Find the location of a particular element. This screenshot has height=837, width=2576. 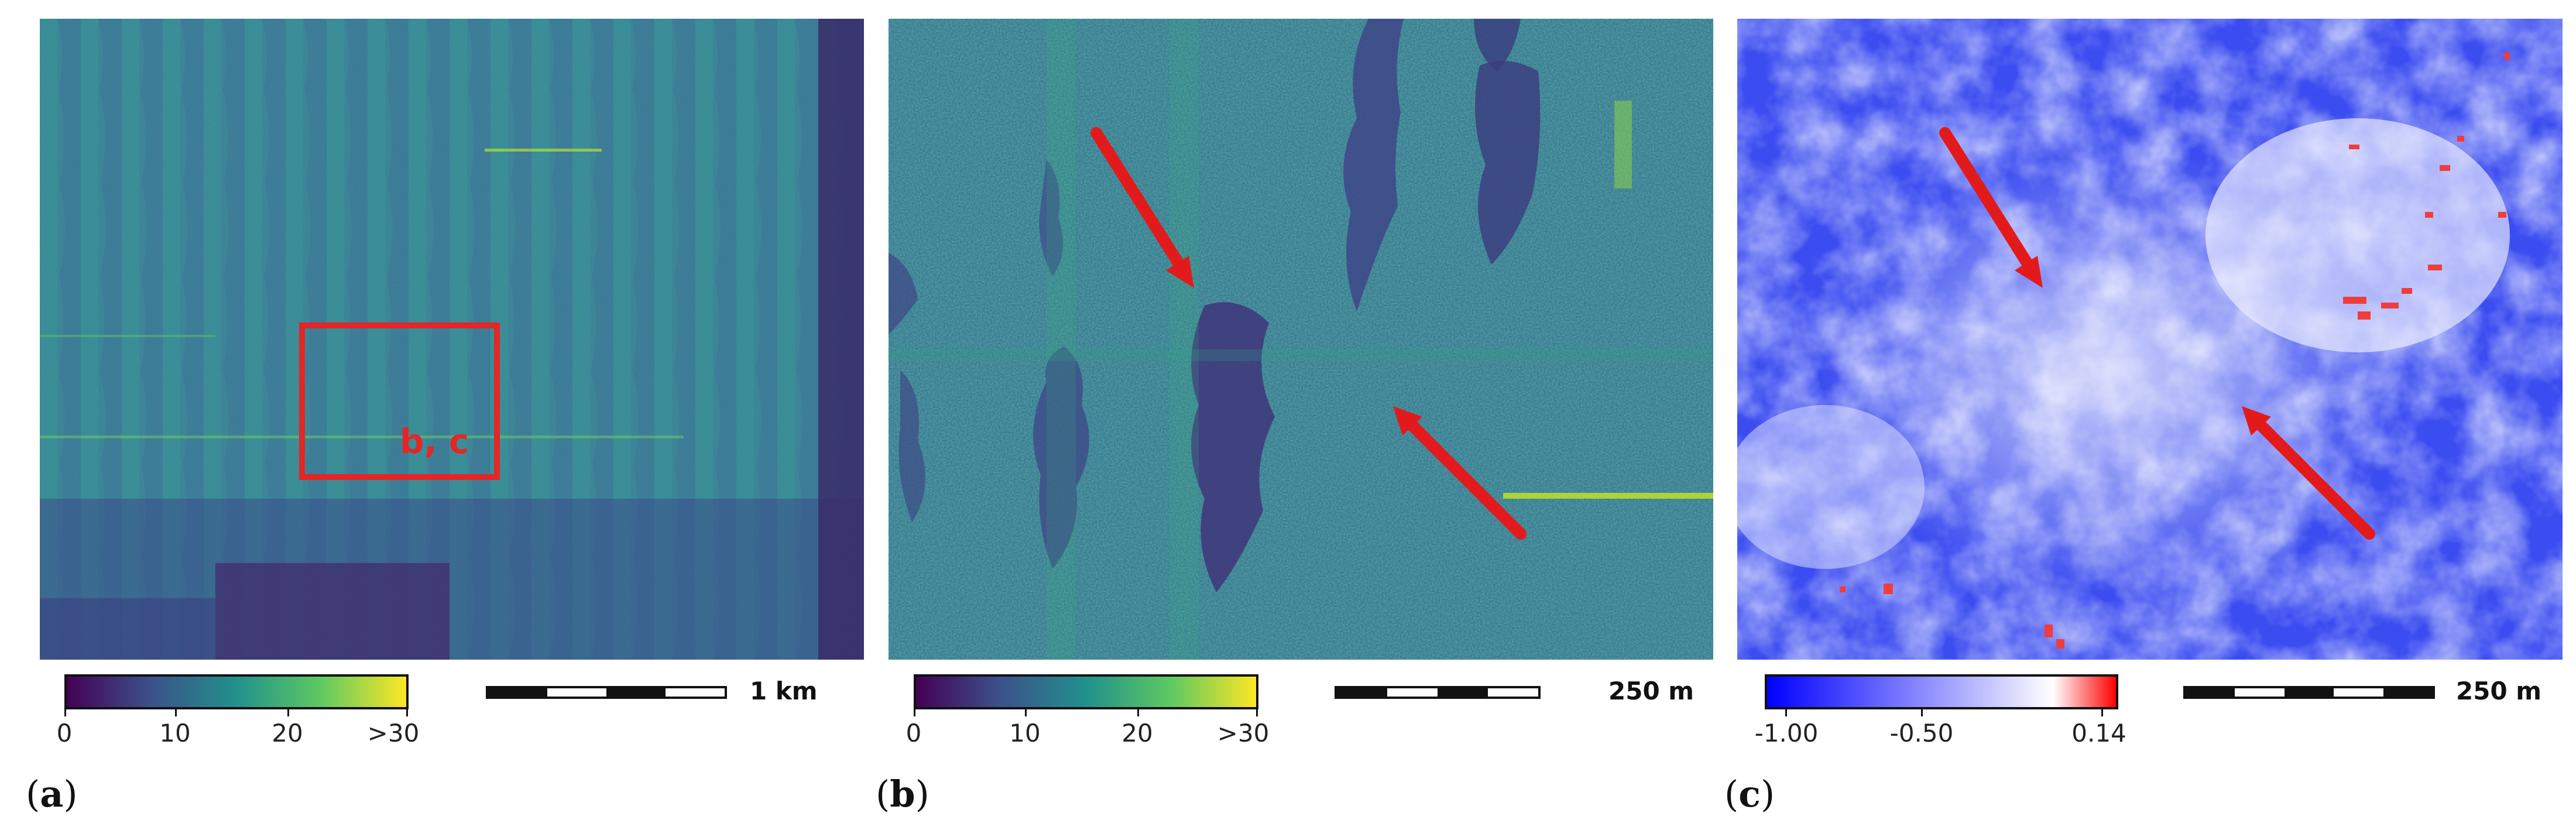

panel-a-label: (a) is located at coordinates (52, 794).